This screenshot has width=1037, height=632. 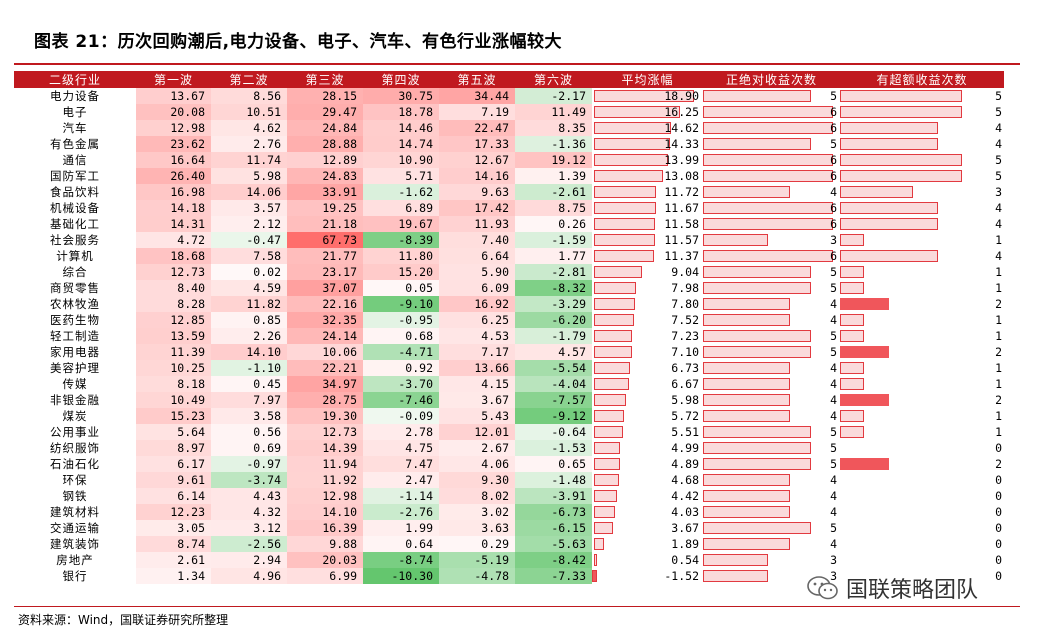 I want to click on avg-gain-label: 6.67, so click(x=685, y=384).